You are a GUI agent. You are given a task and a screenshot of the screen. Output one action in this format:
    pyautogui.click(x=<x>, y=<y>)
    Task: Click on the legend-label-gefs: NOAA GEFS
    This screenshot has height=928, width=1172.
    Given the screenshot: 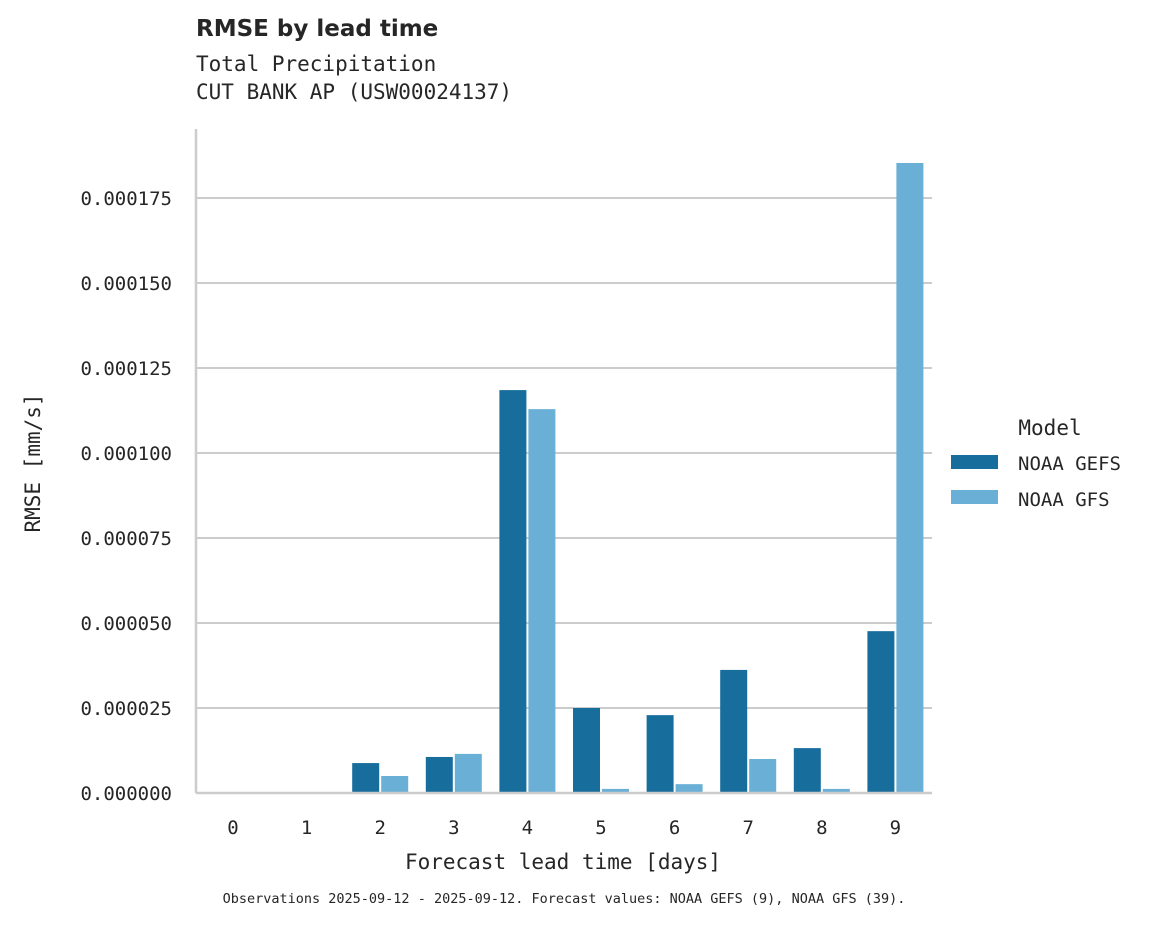 What is the action you would take?
    pyautogui.click(x=1069, y=464)
    